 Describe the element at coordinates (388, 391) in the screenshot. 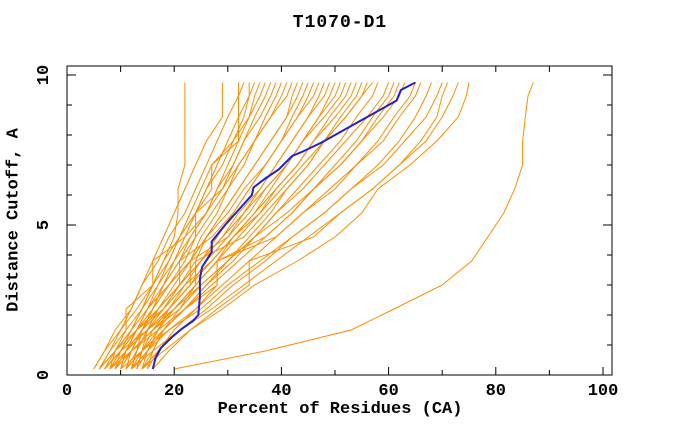

I see `x-tick-label: 60` at that location.